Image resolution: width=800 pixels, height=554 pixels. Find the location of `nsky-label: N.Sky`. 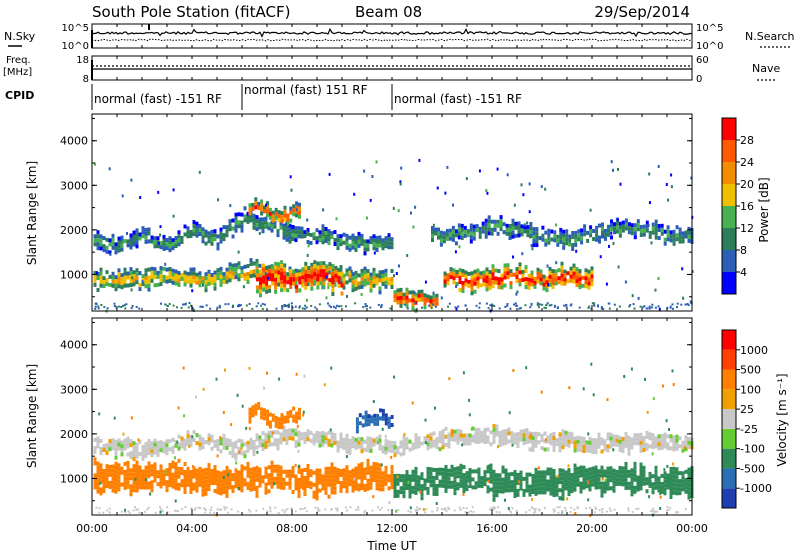

nsky-label: N.Sky is located at coordinates (20, 36).